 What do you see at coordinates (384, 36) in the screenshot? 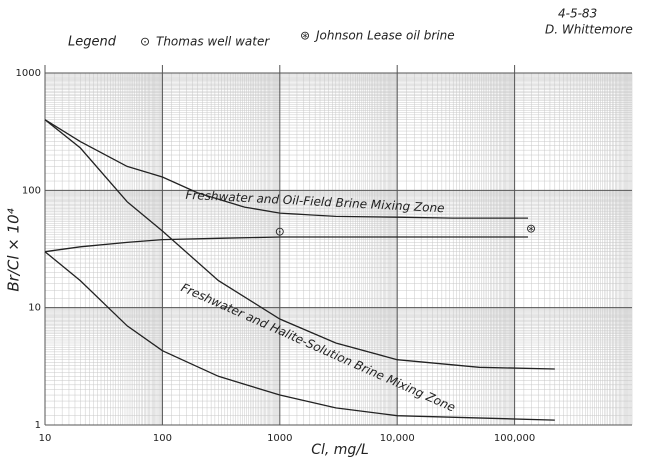
I see `legend-label: Johnson Lease oil brine` at bounding box center [384, 36].